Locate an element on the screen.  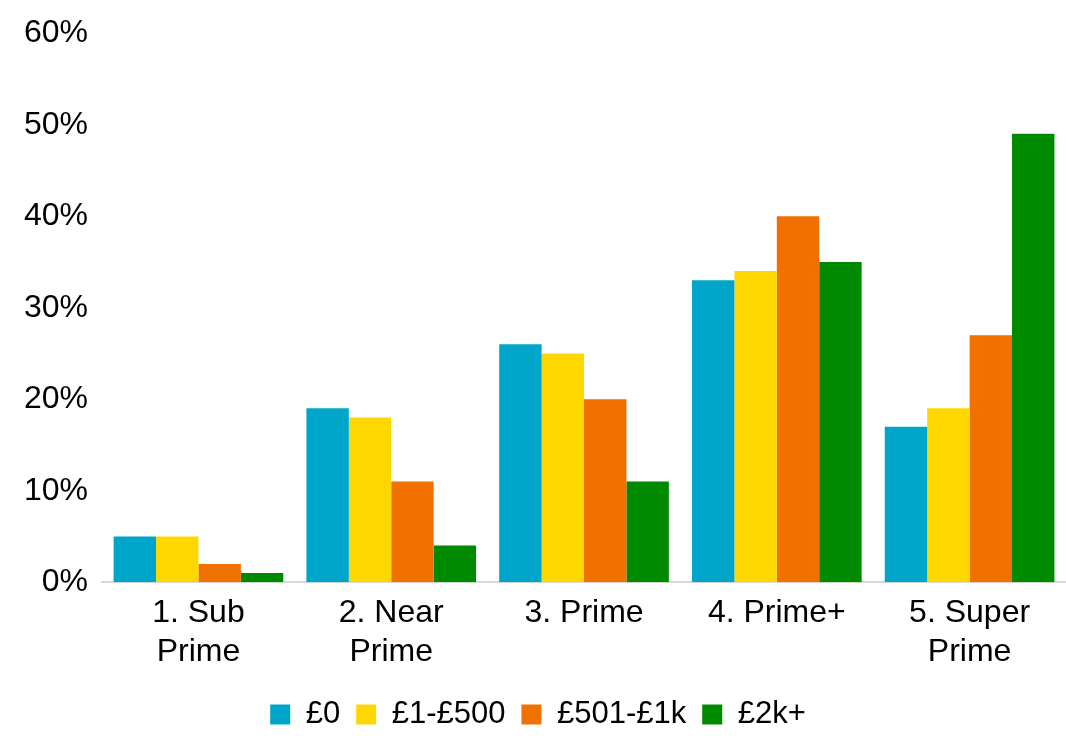
x-tick-label: 1. Sub Prime is located at coordinates (198, 630).